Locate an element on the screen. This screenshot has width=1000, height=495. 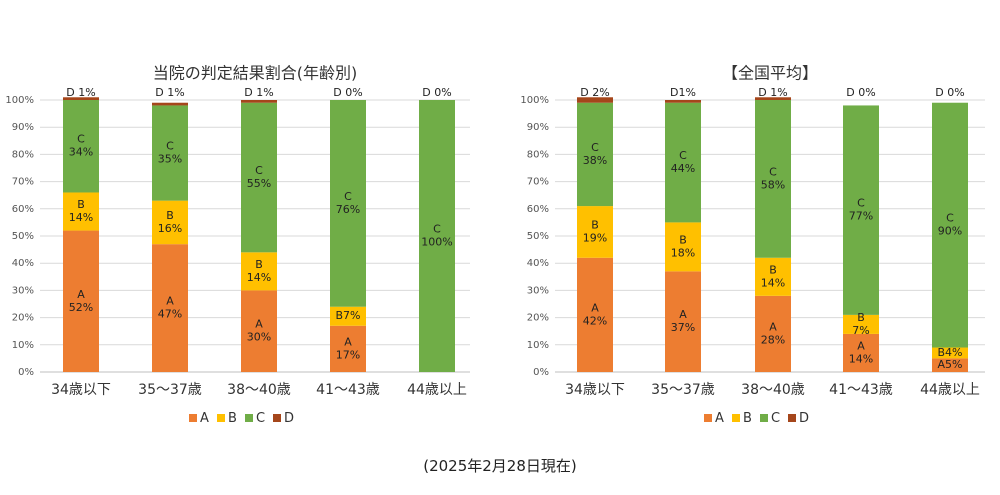
data-label-c-line-2: 38% is located at coordinates (595, 160).